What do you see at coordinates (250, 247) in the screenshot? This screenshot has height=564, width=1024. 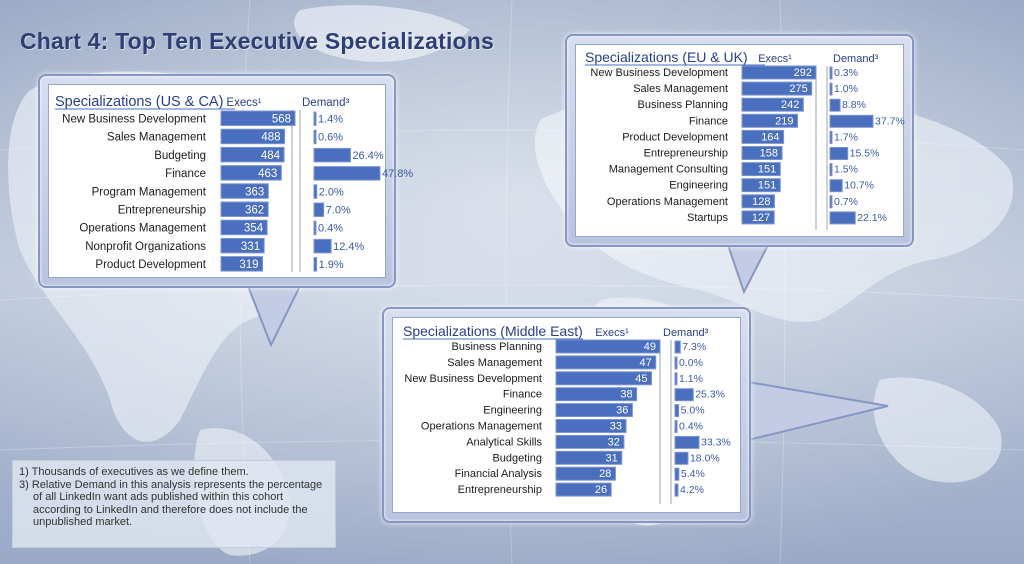 I see `execs-value-label-us-ca: 331` at bounding box center [250, 247].